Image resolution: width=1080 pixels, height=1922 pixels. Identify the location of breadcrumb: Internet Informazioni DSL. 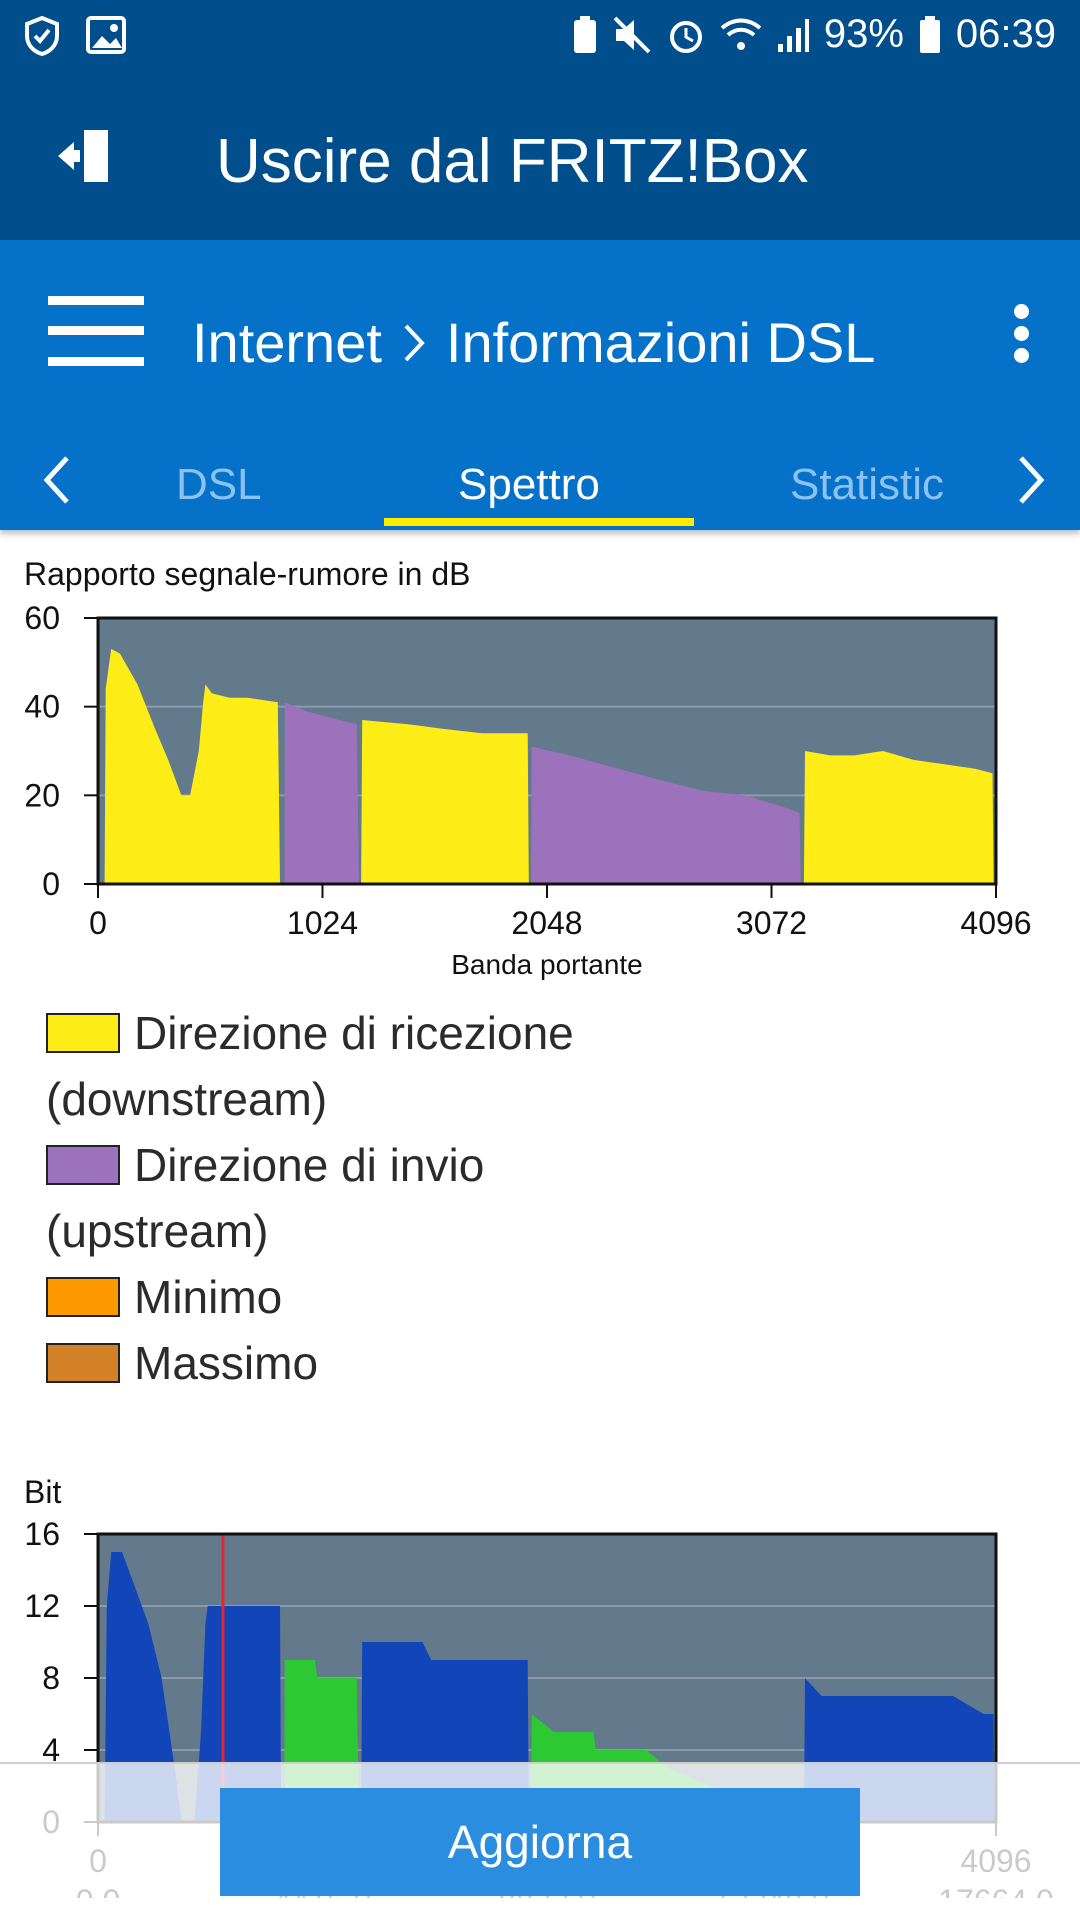
(533, 342).